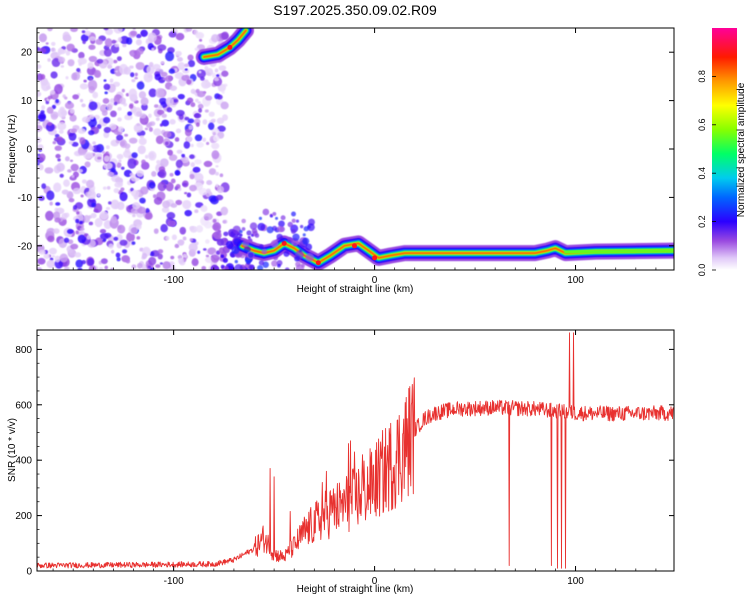 The image size is (750, 600). What do you see at coordinates (27, 53) in the screenshot?
I see `y-tick-label: 20` at bounding box center [27, 53].